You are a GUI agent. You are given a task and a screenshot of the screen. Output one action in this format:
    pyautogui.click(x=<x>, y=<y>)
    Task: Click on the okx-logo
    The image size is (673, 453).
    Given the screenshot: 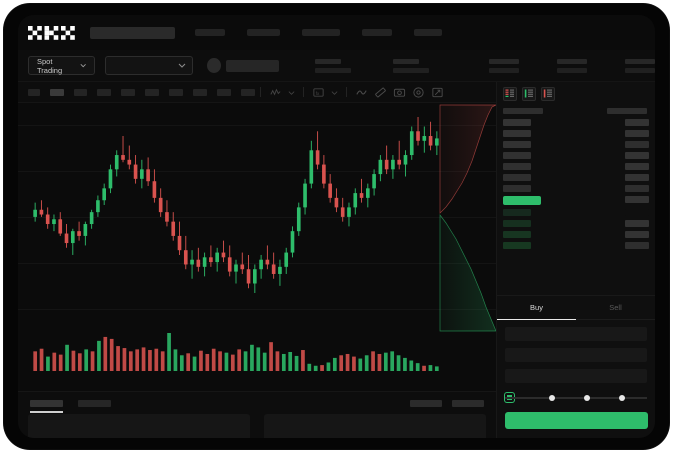 What is the action you would take?
    pyautogui.click(x=53, y=32)
    